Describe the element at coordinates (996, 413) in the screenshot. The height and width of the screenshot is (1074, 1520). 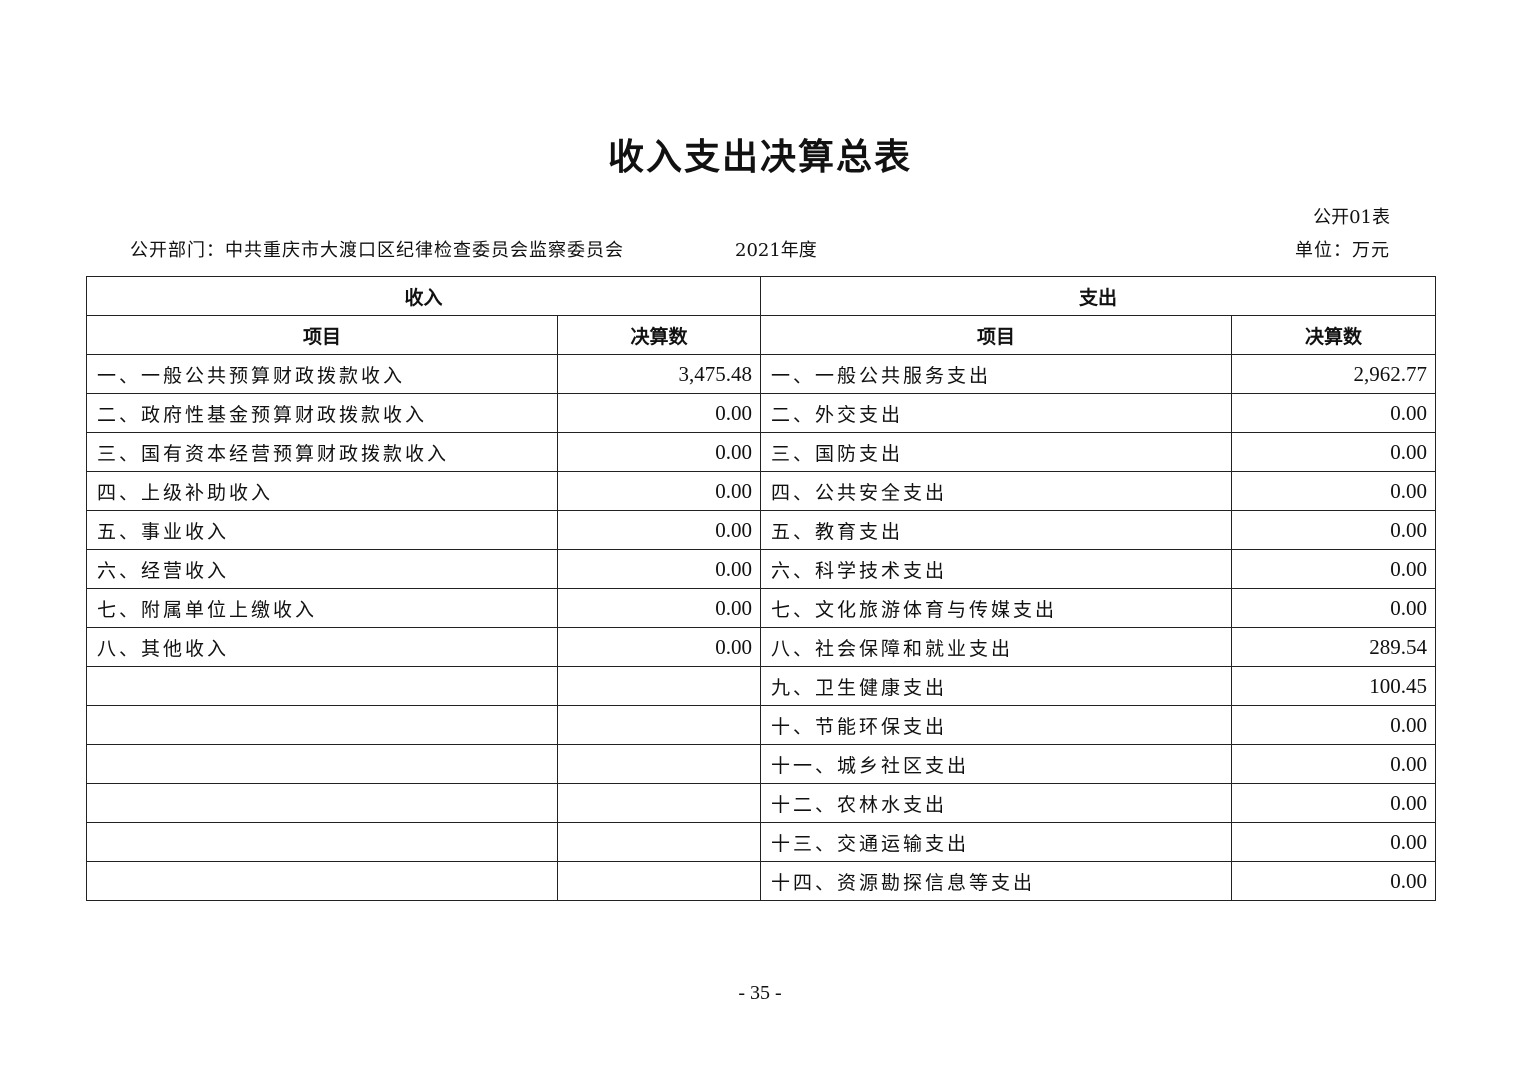
I see `expense-item-cell: 二、外交支出` at that location.